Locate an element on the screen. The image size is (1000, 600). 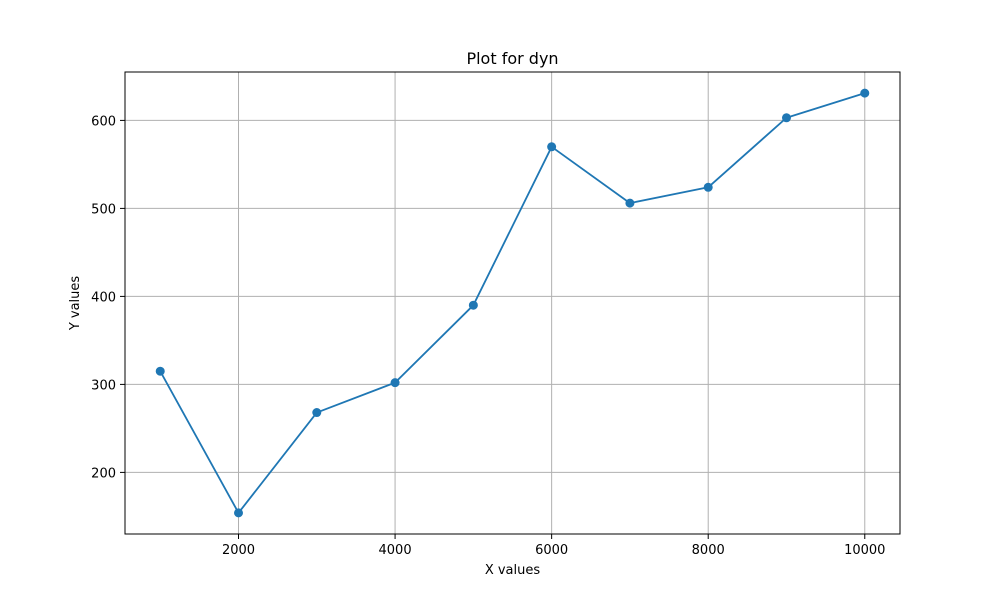
y-tick-label: 300 is located at coordinates (103, 385).